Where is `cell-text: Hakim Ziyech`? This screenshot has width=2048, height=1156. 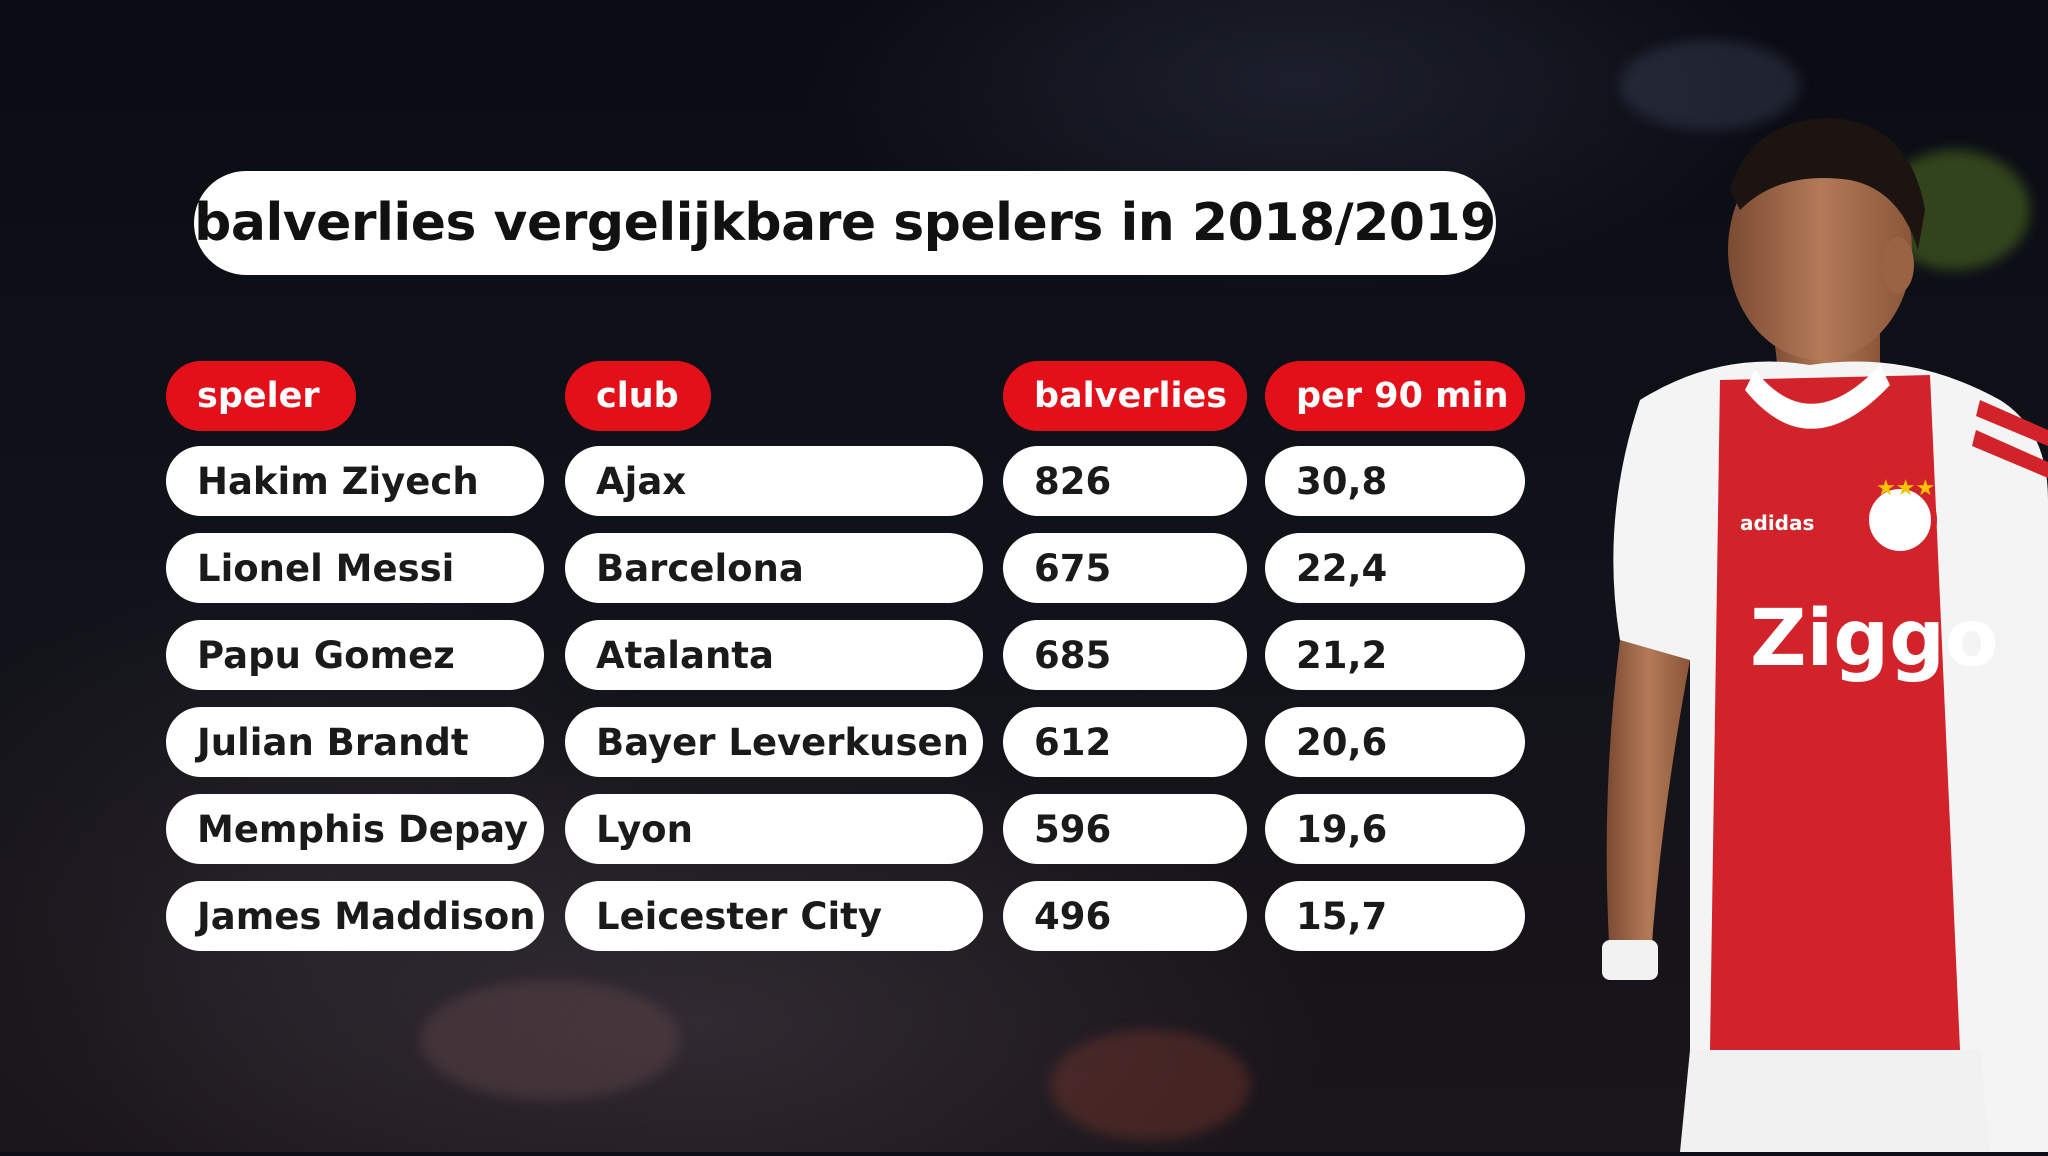 cell-text: Hakim Ziyech is located at coordinates (338, 481).